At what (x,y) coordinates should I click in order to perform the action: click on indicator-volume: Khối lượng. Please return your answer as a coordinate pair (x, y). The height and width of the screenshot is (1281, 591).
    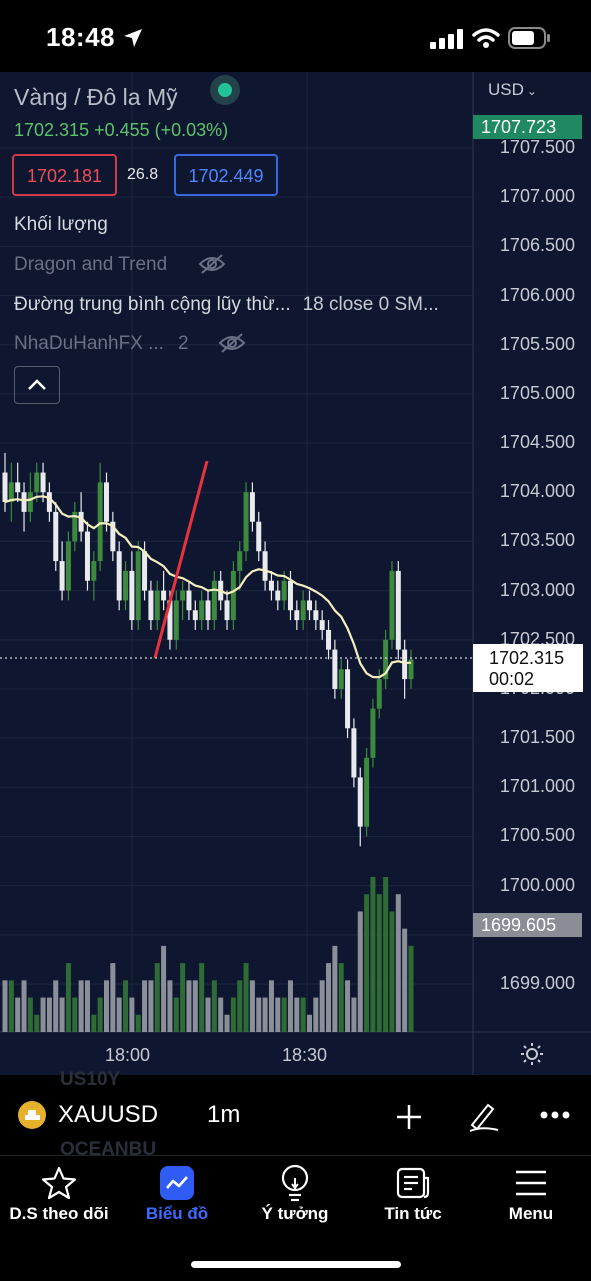
    Looking at the image, I should click on (61, 224).